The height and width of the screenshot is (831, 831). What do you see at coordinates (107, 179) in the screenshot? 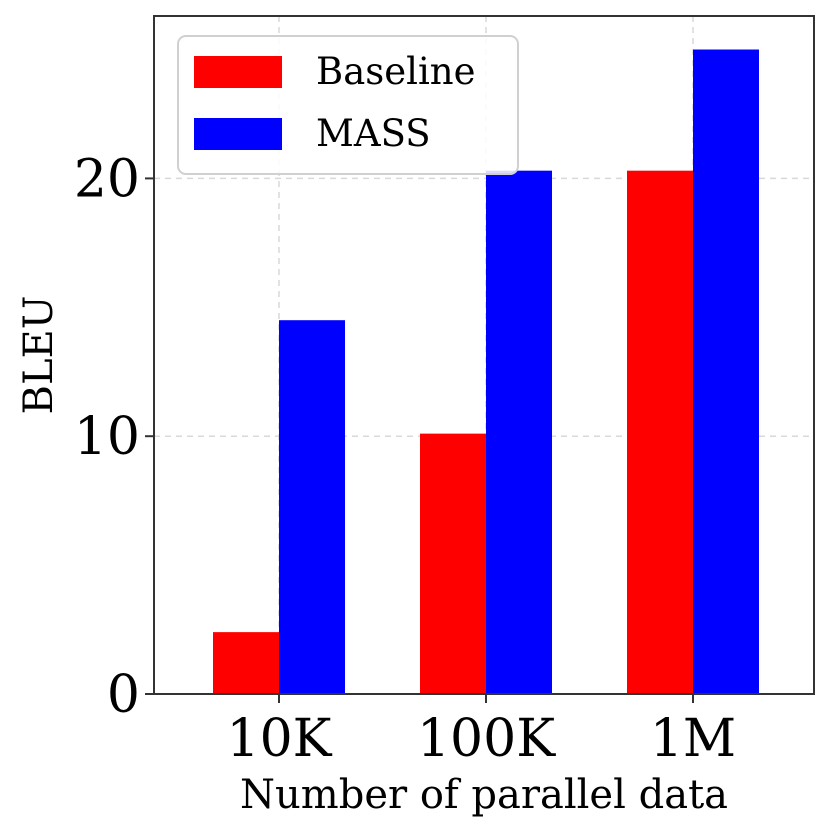
I see `y-tick-label: 20` at bounding box center [107, 179].